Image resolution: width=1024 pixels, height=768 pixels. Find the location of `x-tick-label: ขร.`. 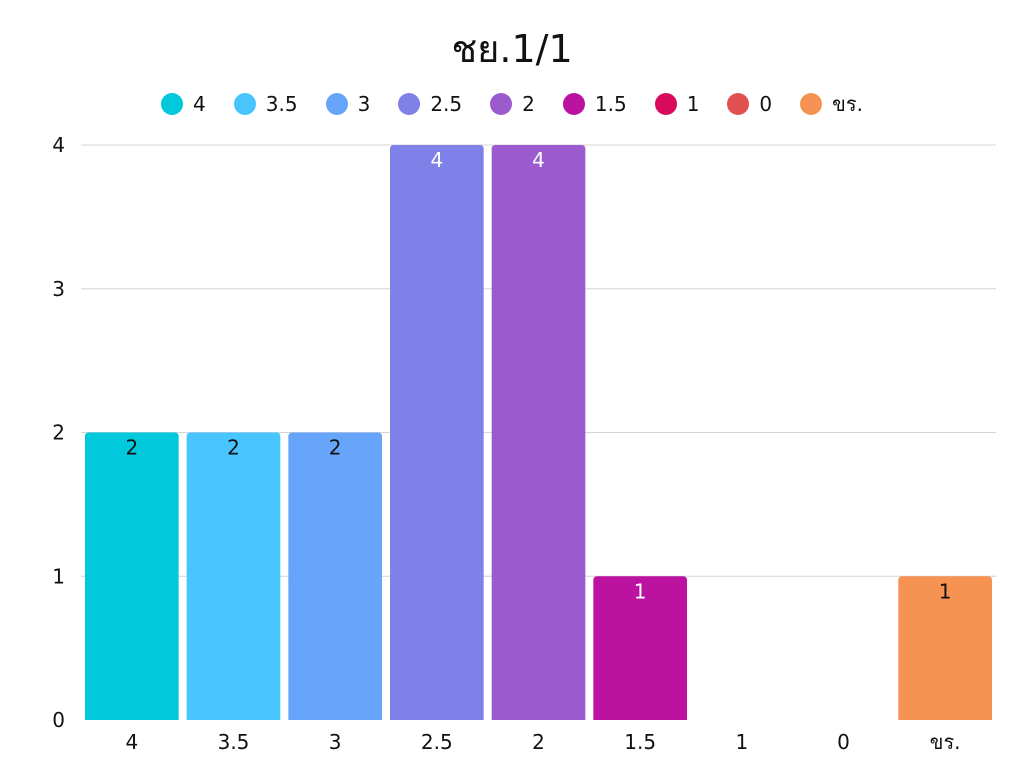

x-tick-label: ขร. is located at coordinates (945, 742).